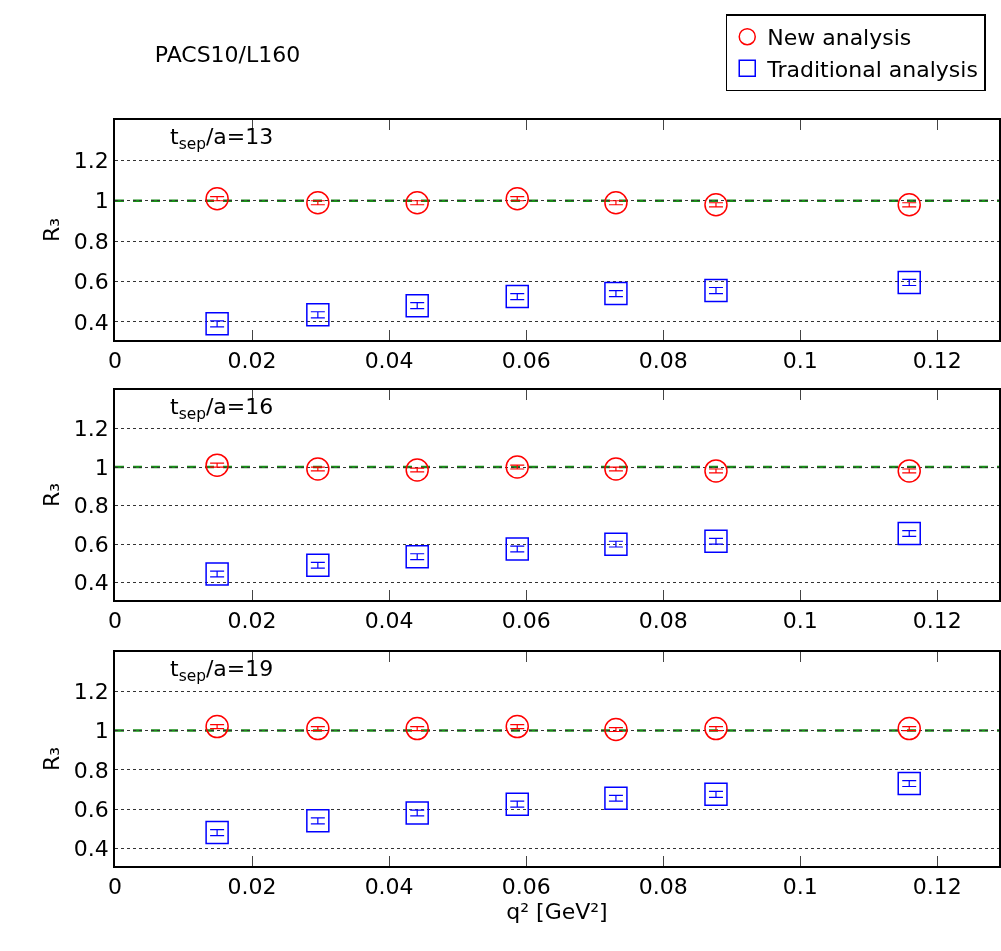 The height and width of the screenshot is (951, 1001). Describe the element at coordinates (557, 912) in the screenshot. I see `x-axis-title: q² [GeV²]` at that location.